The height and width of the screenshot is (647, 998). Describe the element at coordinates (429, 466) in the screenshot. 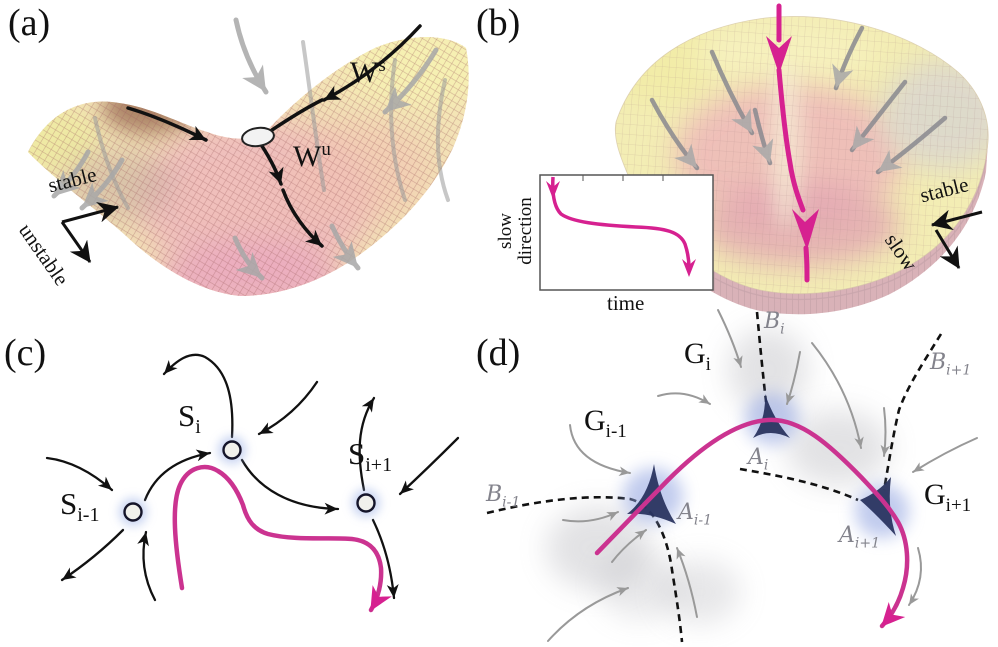

I see `arrow-into-s-next` at that location.